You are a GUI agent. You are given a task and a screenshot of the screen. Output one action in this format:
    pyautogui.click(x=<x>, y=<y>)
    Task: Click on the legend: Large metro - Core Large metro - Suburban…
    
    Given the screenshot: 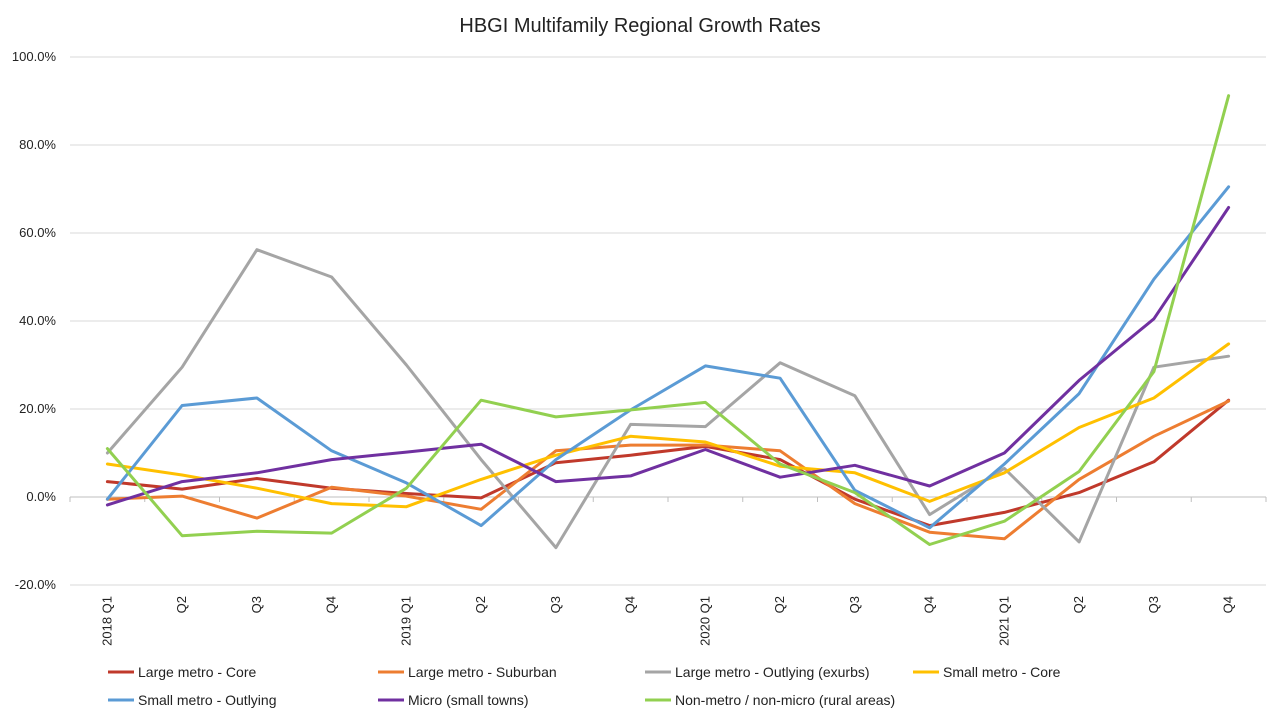 What is the action you would take?
    pyautogui.click(x=584, y=686)
    